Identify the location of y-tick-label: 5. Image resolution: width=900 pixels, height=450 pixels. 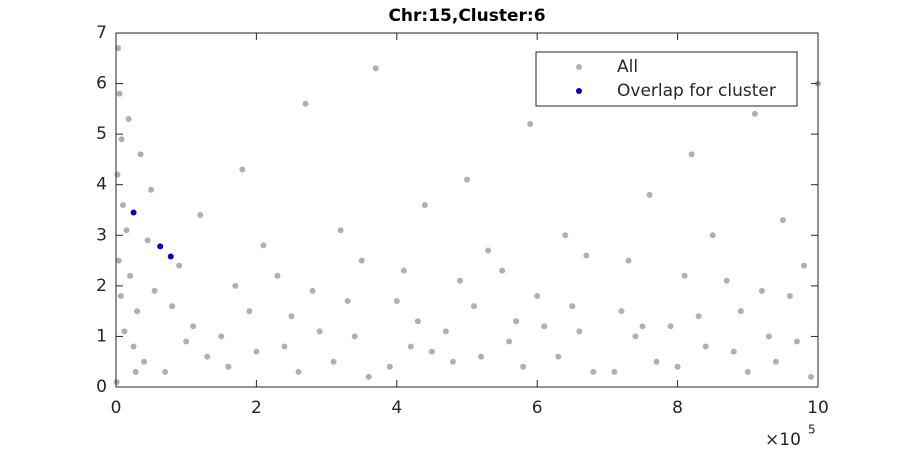
(101, 134).